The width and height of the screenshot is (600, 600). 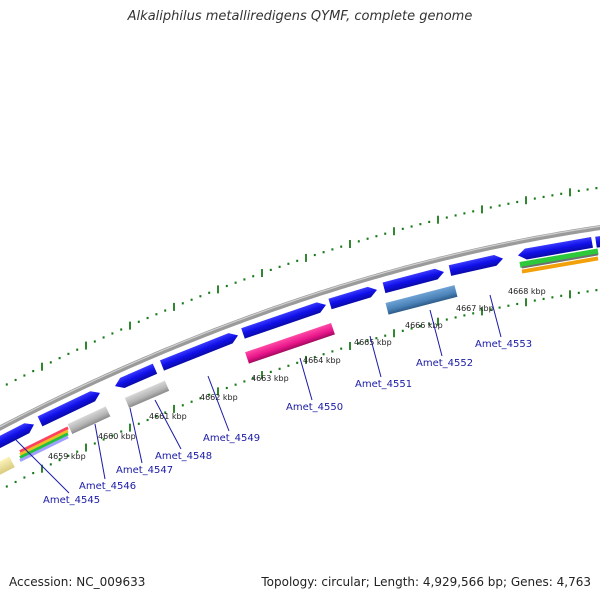 What do you see at coordinates (168, 416) in the screenshot?
I see `kbp-tick-label: 4661 kbp` at bounding box center [168, 416].